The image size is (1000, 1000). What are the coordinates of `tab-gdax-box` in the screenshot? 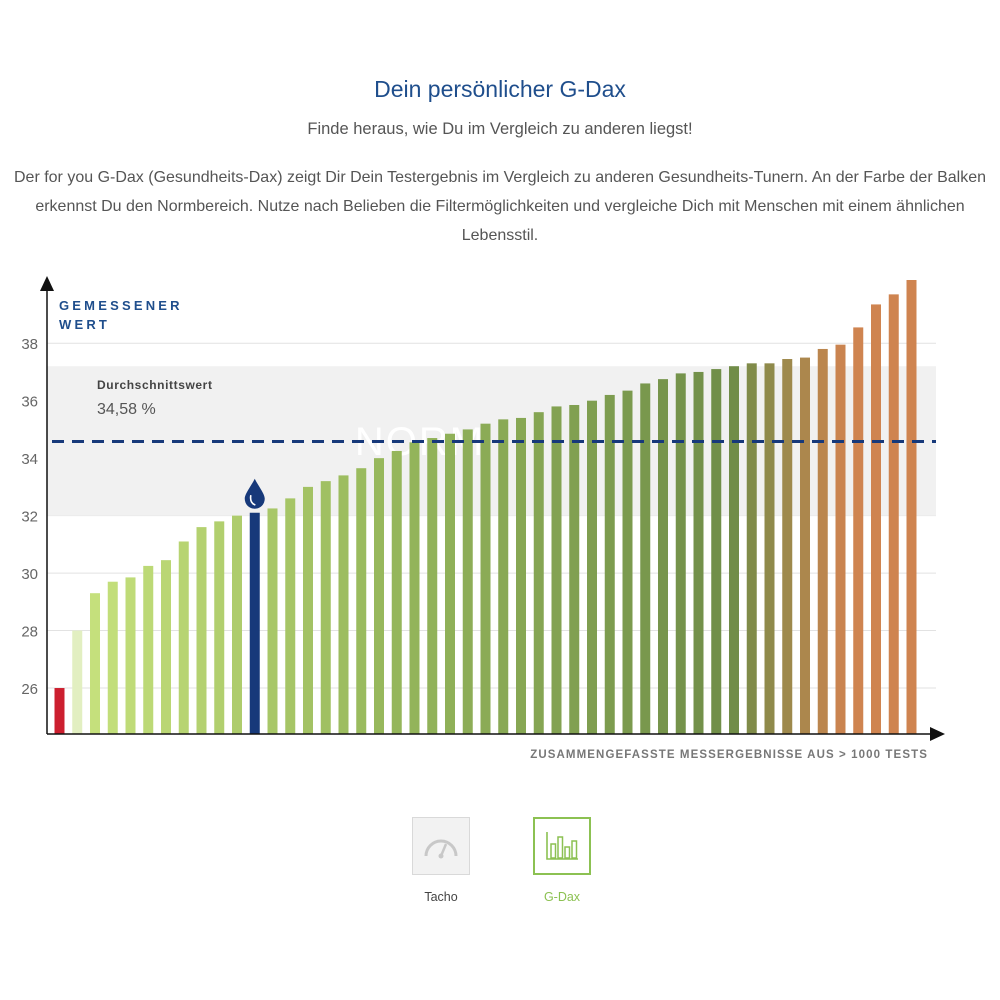 It's located at (562, 846).